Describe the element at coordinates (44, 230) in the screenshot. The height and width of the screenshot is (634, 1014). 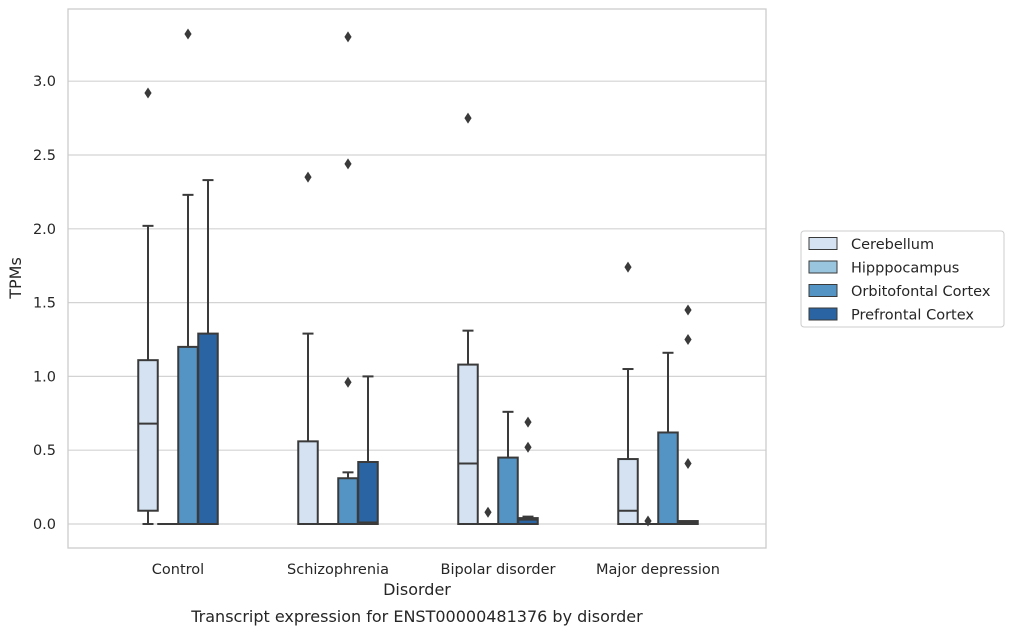
I see `y-tick-label: 2.0` at that location.